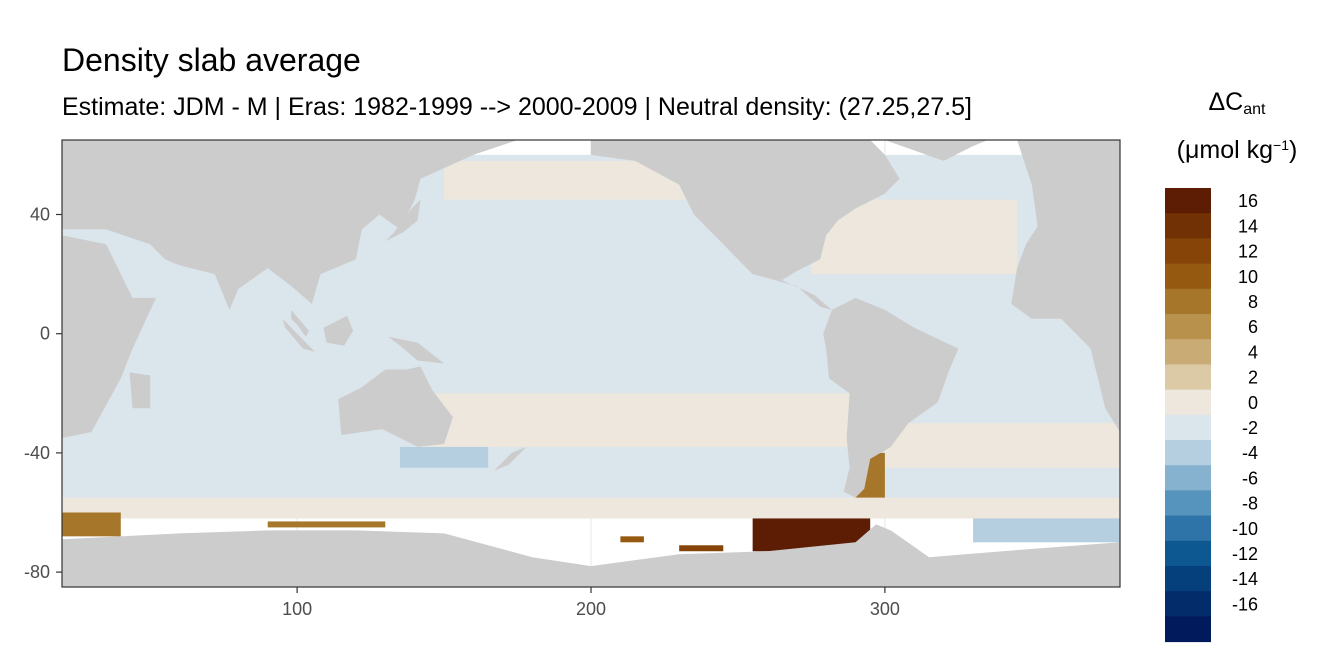  What do you see at coordinates (1245, 579) in the screenshot?
I see `legend-label: -14` at bounding box center [1245, 579].